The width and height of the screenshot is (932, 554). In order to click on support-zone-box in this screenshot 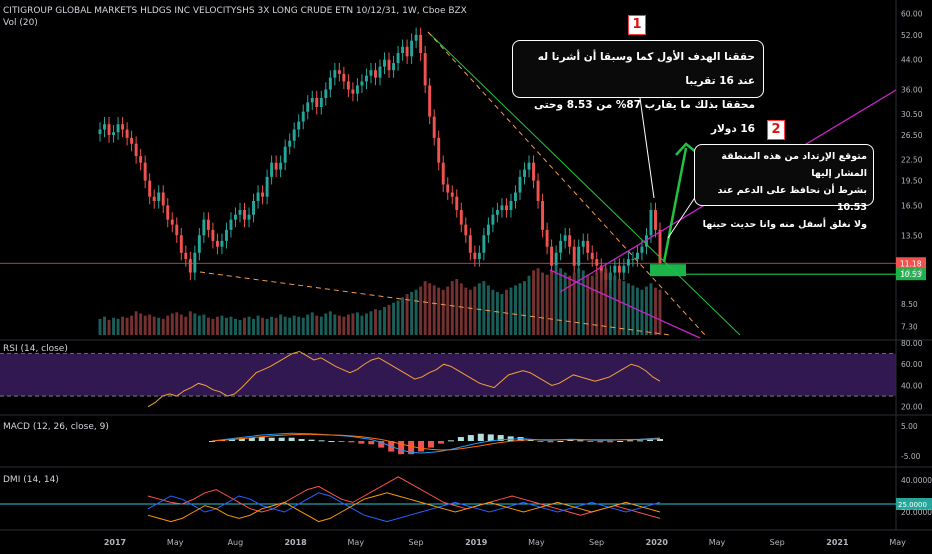, I will do `click(668, 270)`.